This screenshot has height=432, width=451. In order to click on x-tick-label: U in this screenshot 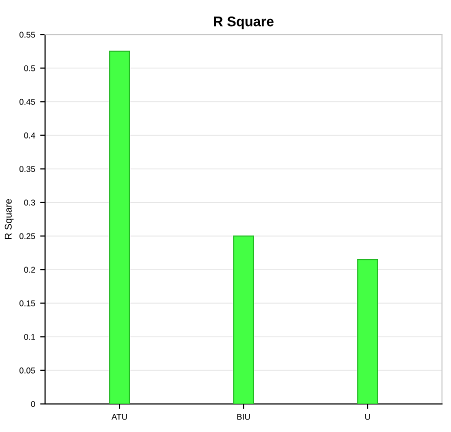, I will do `click(367, 417)`.